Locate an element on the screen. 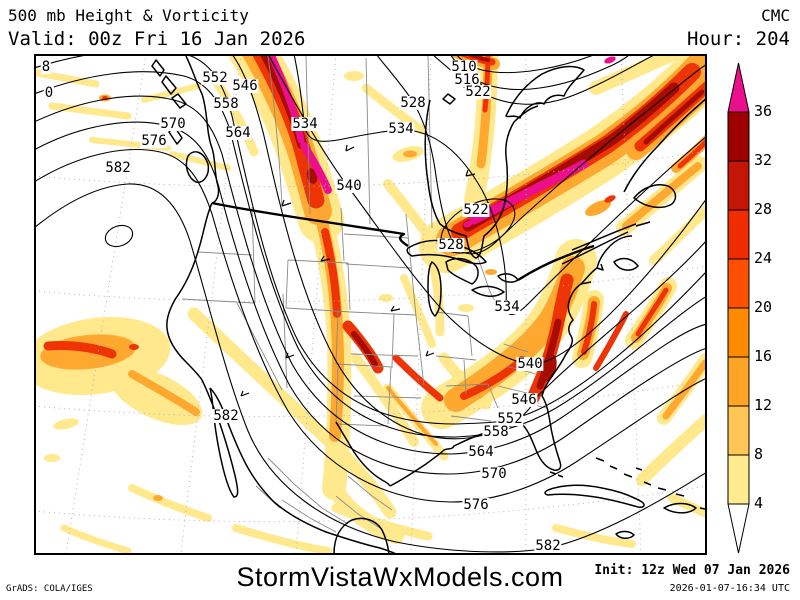  colorbar-tick: 20 is located at coordinates (763, 307).